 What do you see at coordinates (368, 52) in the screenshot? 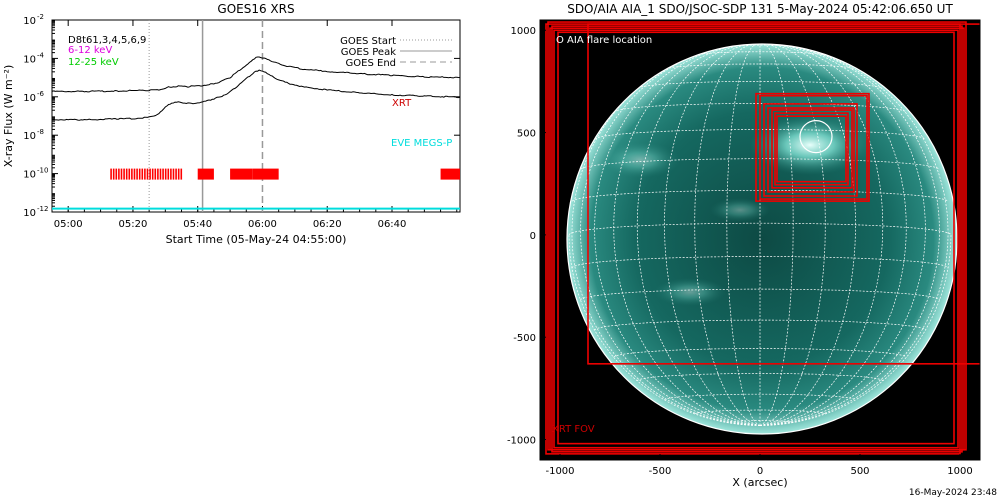
I see `legend-goes-peak: GOES Peak` at bounding box center [368, 52].